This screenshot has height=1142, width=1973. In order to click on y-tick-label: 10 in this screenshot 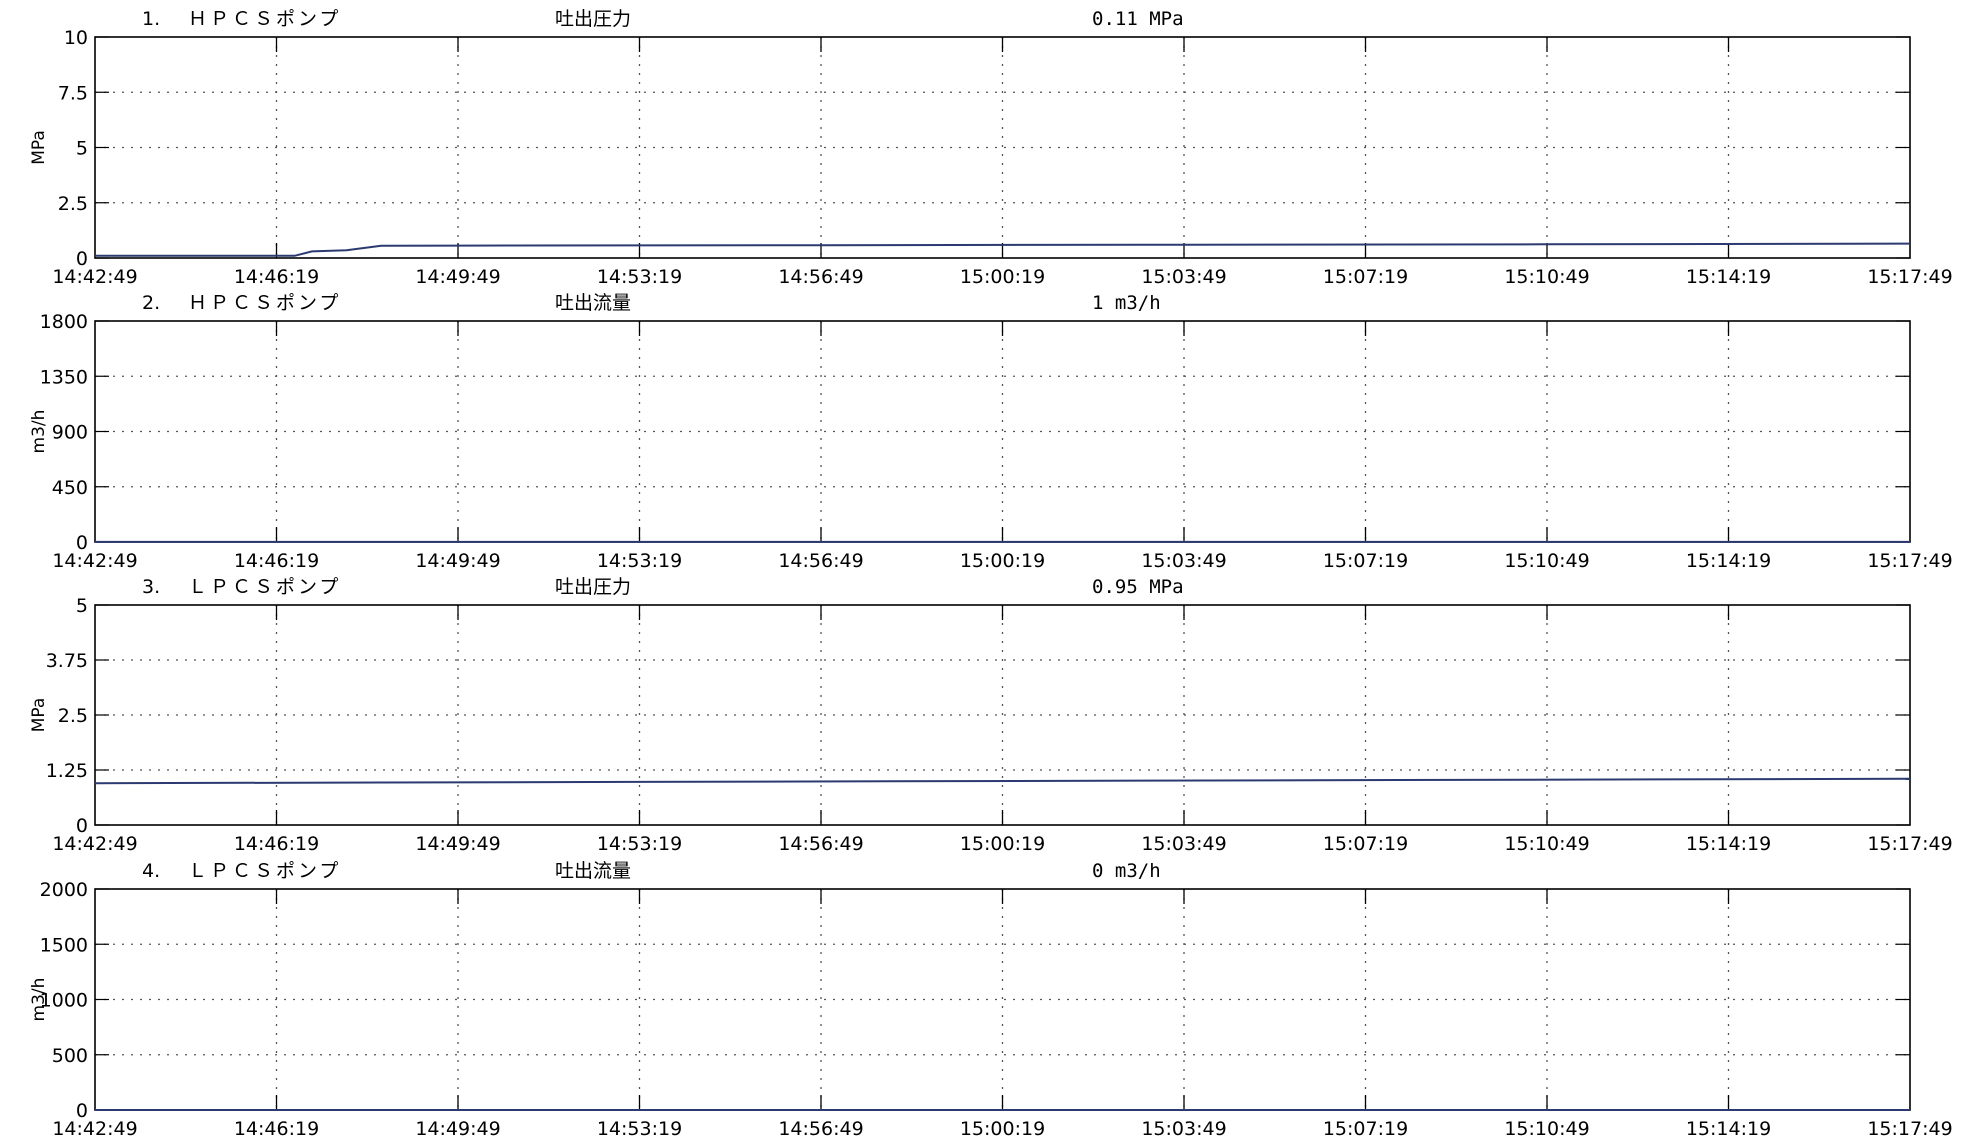, I will do `click(76, 38)`.